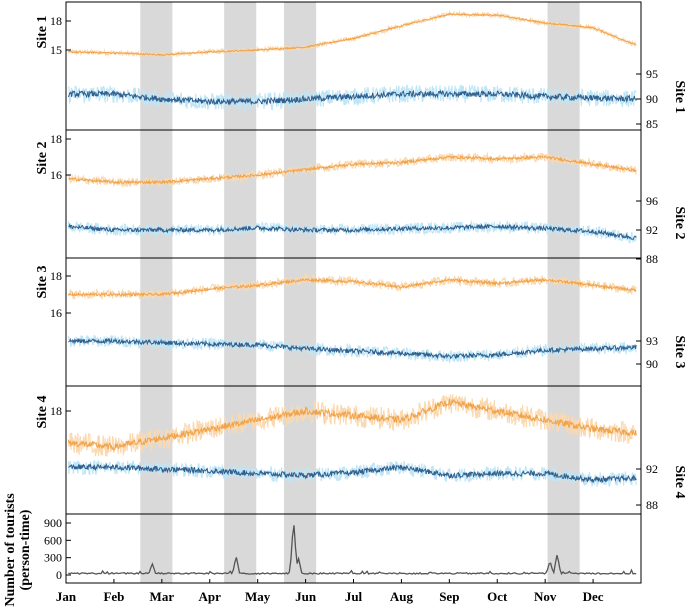  What do you see at coordinates (652, 124) in the screenshot?
I see `right-tick-label: 85` at bounding box center [652, 124].